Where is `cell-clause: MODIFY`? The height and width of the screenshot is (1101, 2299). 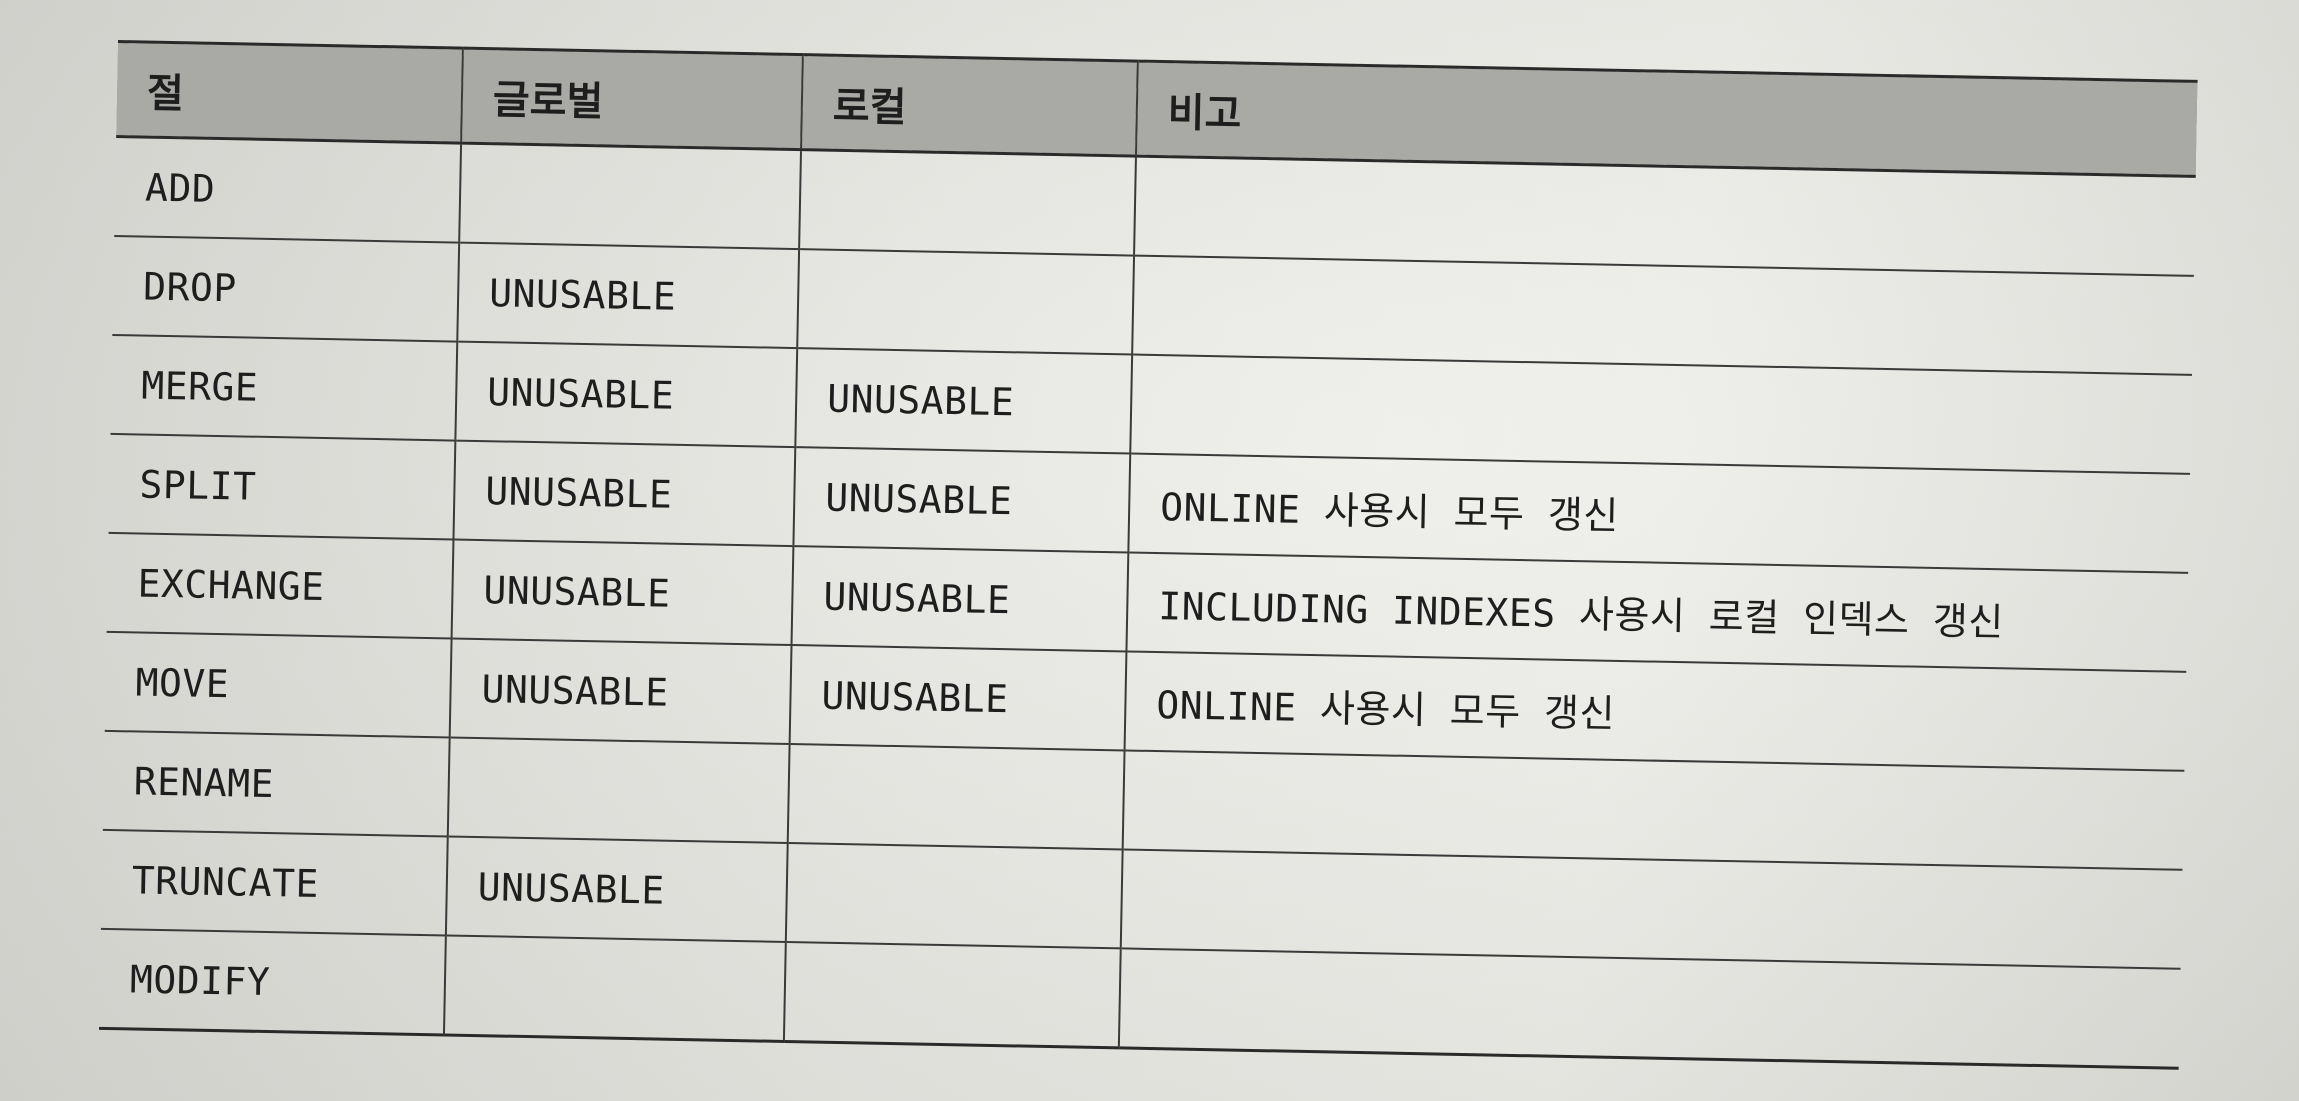 cell-clause: MODIFY is located at coordinates (272, 981).